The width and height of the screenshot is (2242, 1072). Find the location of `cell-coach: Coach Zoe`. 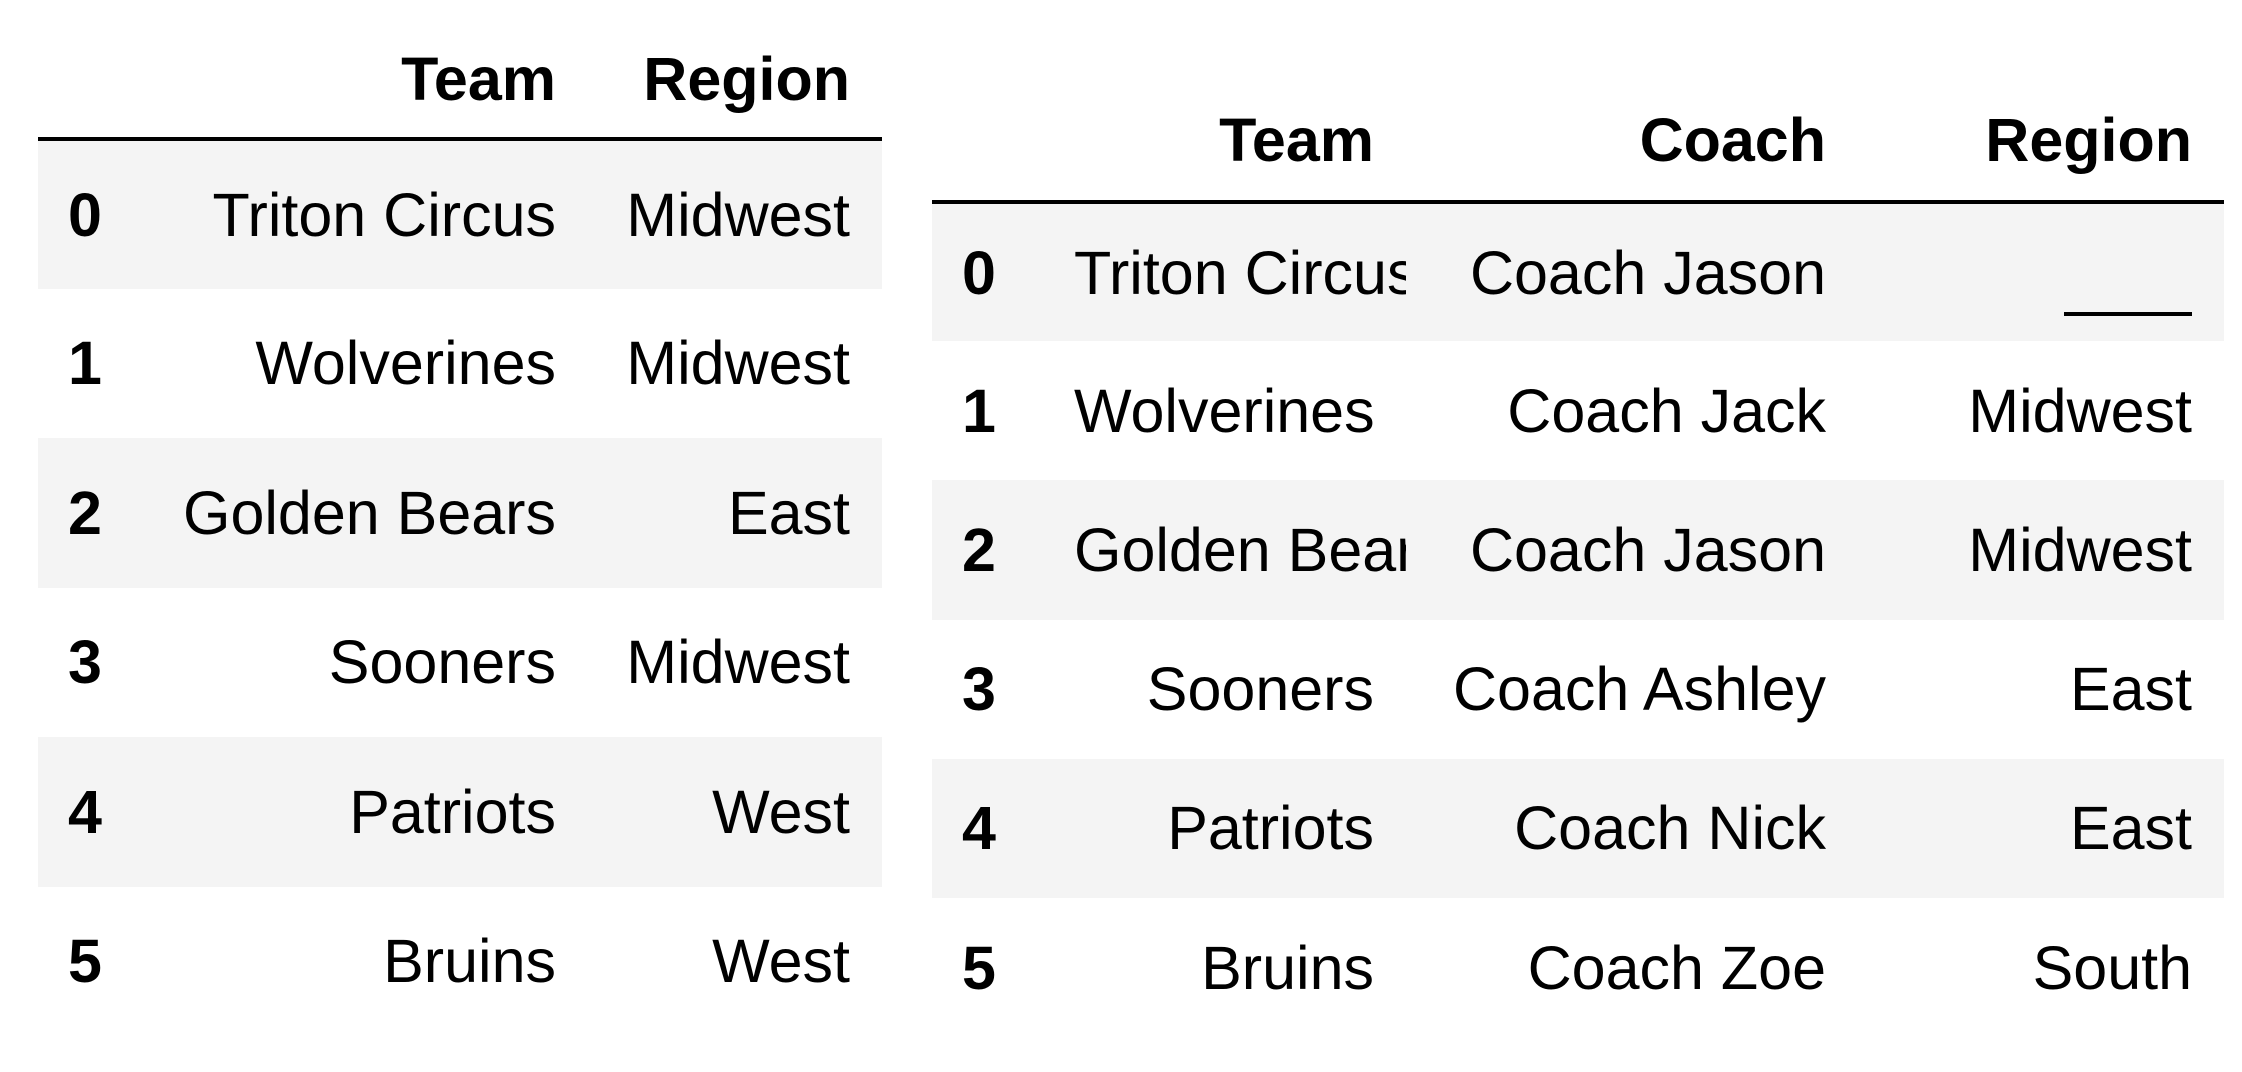

cell-coach: Coach Zoe is located at coordinates (1676, 967).